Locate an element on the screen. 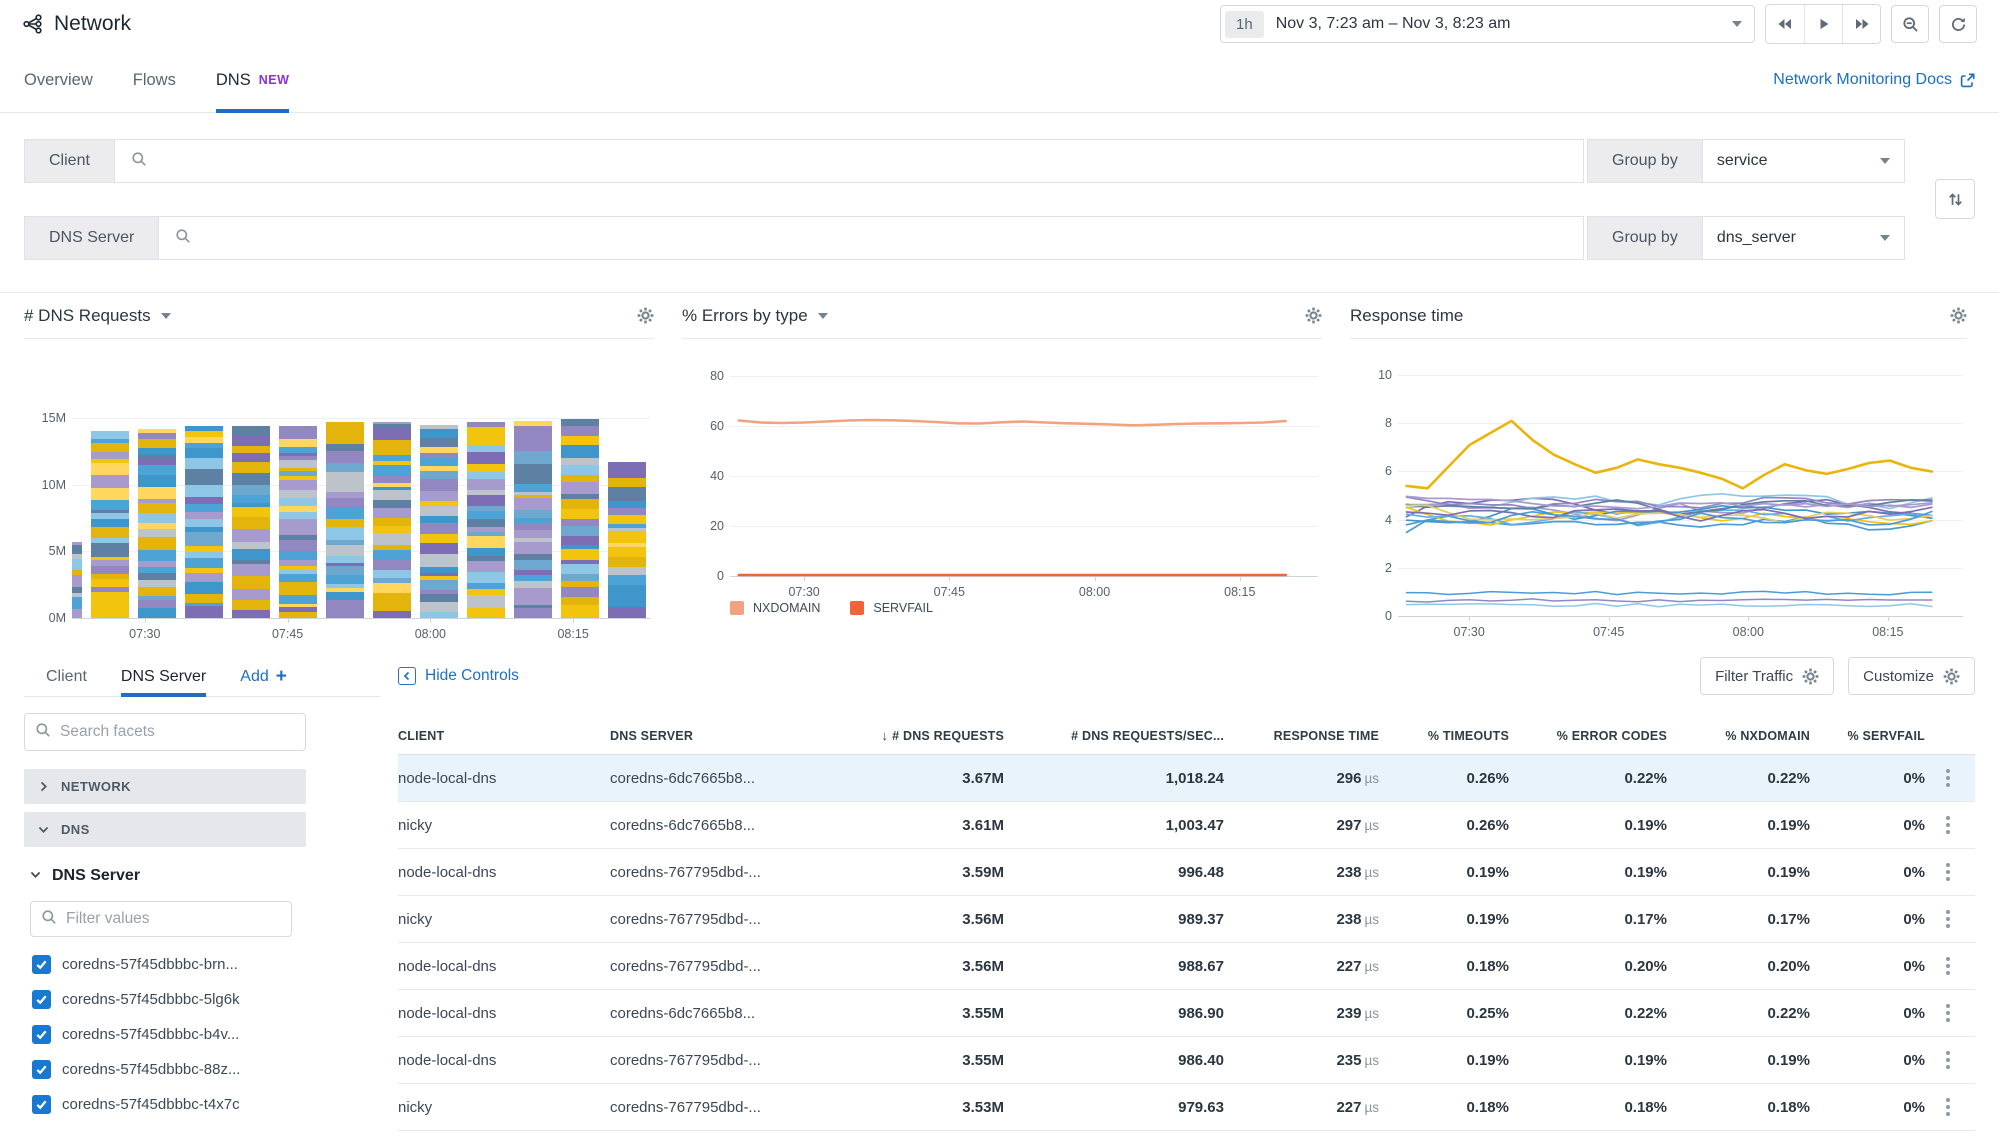  dns-requests-chart-body: 0M 5M 10M 15M 07:30 07:45 08:00 08:15 is located at coordinates (339, 490).